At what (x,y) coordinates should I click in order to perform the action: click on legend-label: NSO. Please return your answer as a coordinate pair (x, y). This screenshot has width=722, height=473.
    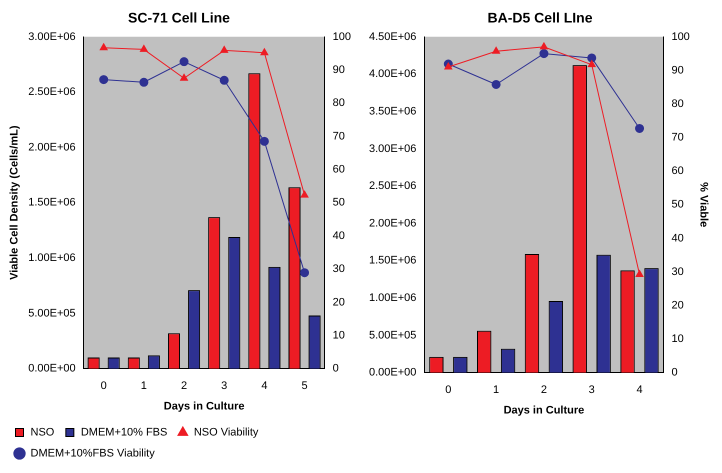
    Looking at the image, I should click on (42, 432).